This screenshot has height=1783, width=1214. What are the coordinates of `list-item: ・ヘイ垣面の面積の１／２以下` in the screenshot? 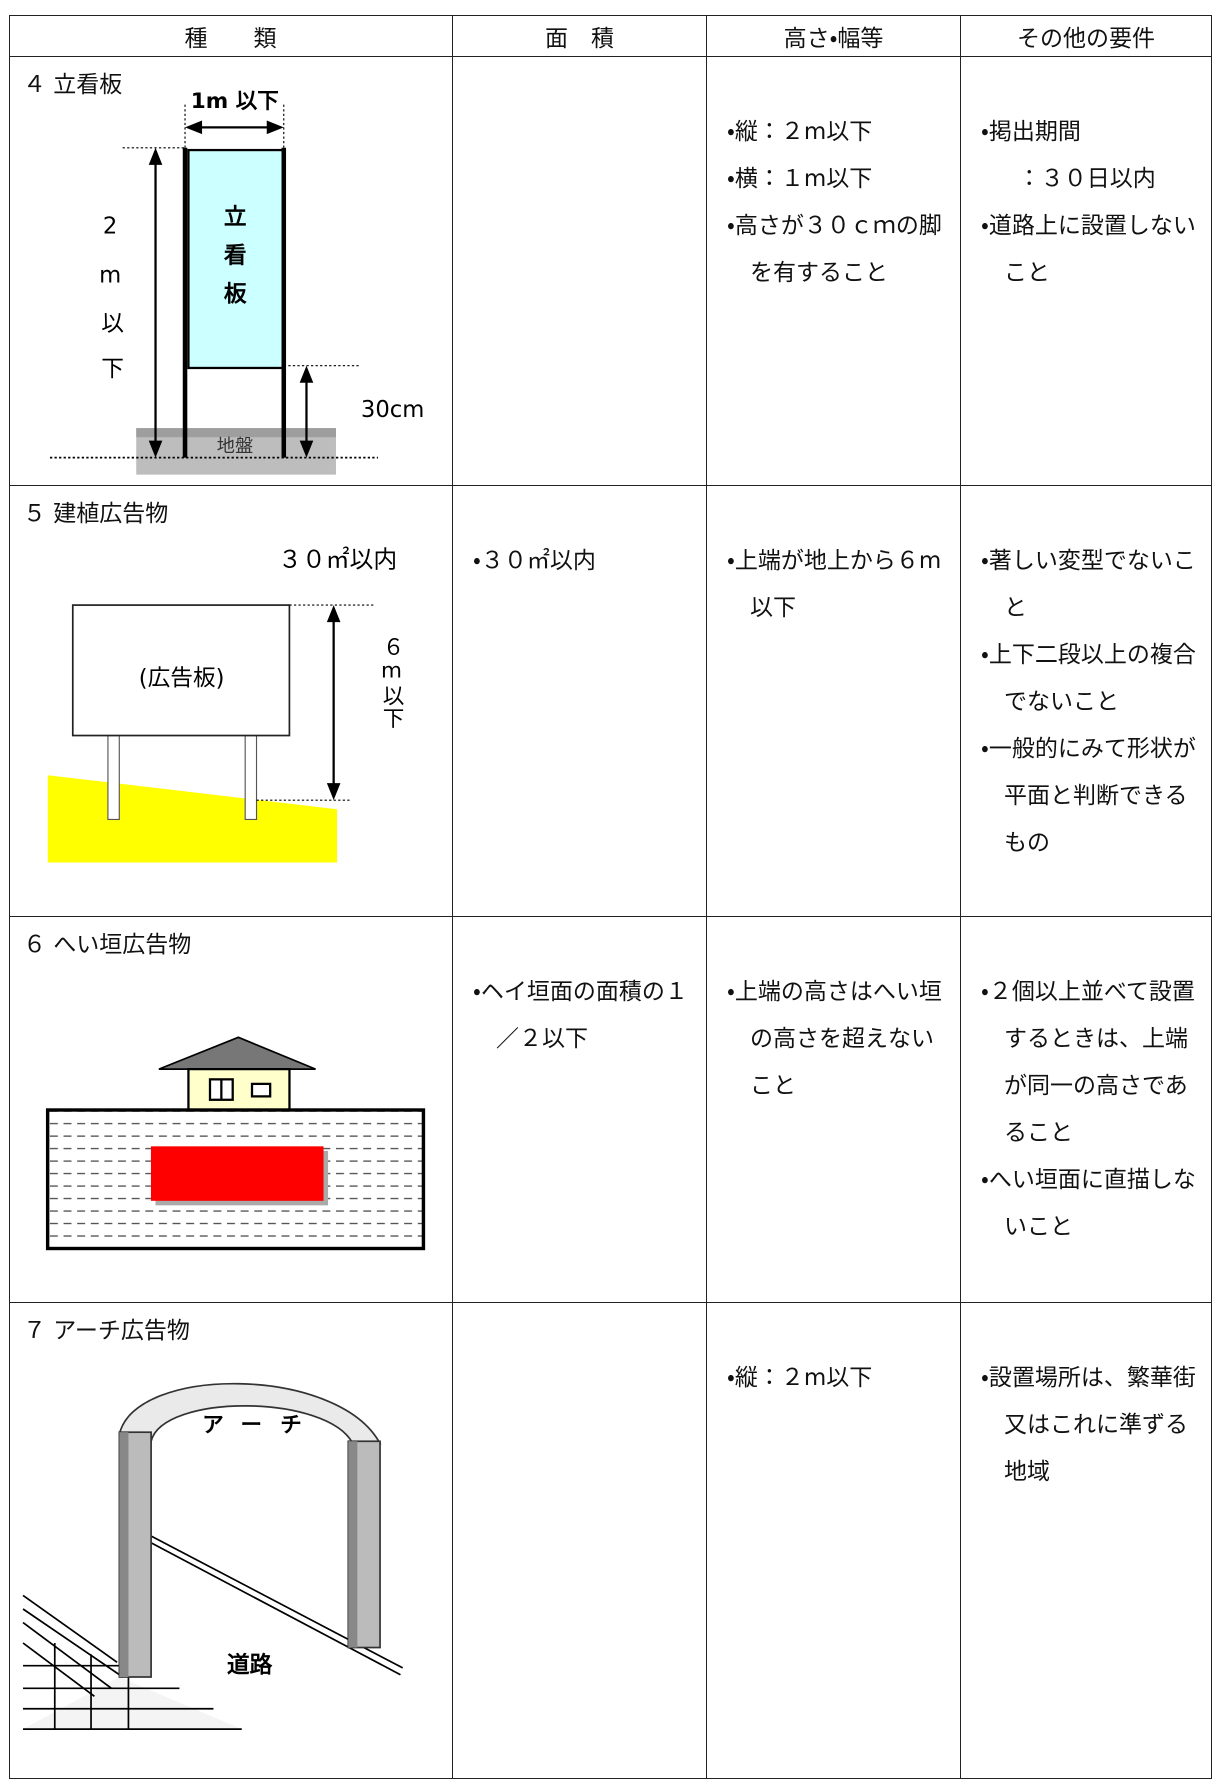 It's located at (580, 1015).